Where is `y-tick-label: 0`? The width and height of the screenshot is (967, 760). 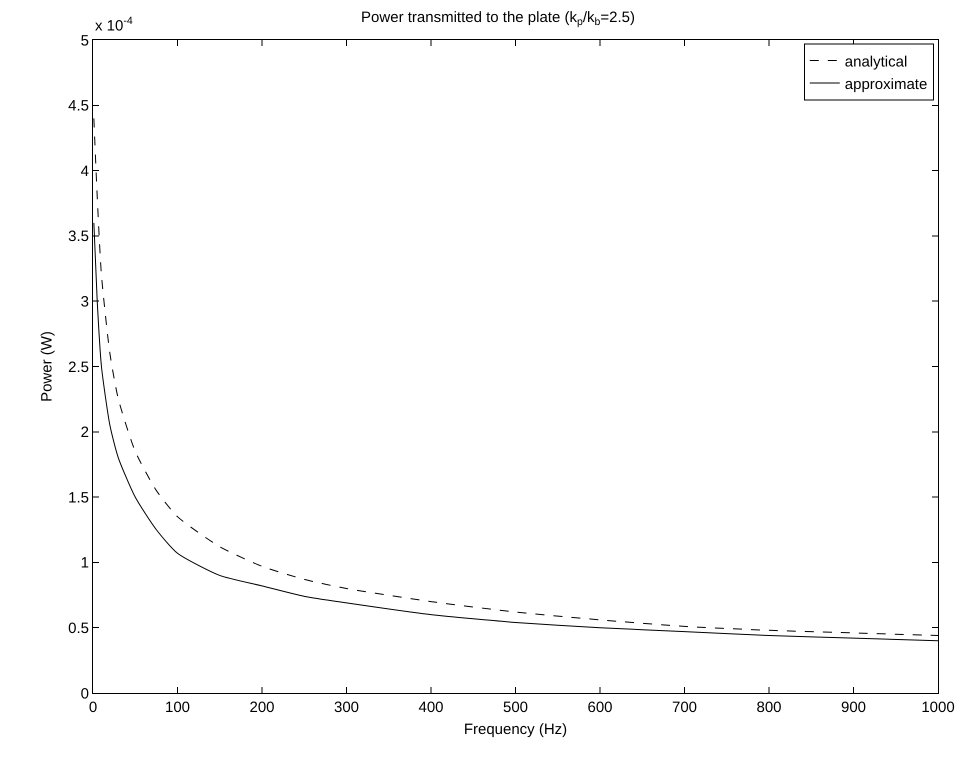
y-tick-label: 0 is located at coordinates (84, 693).